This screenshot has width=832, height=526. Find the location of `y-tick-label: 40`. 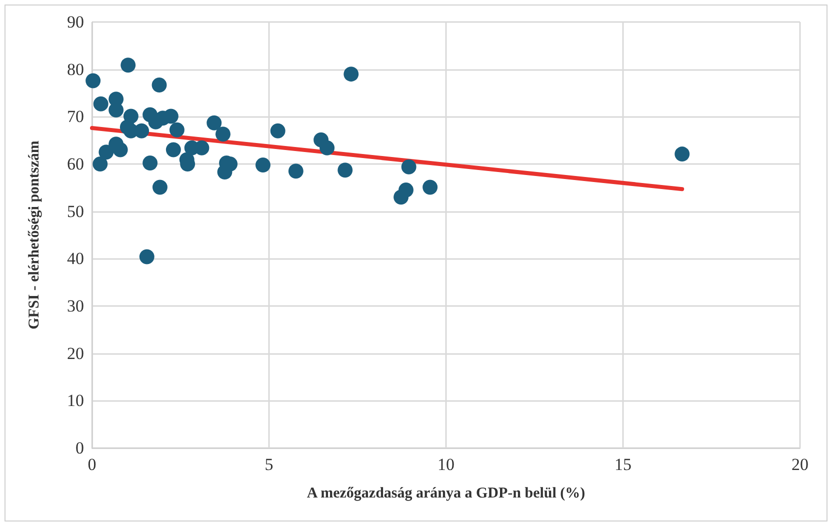

y-tick-label: 40 is located at coordinates (75, 258).